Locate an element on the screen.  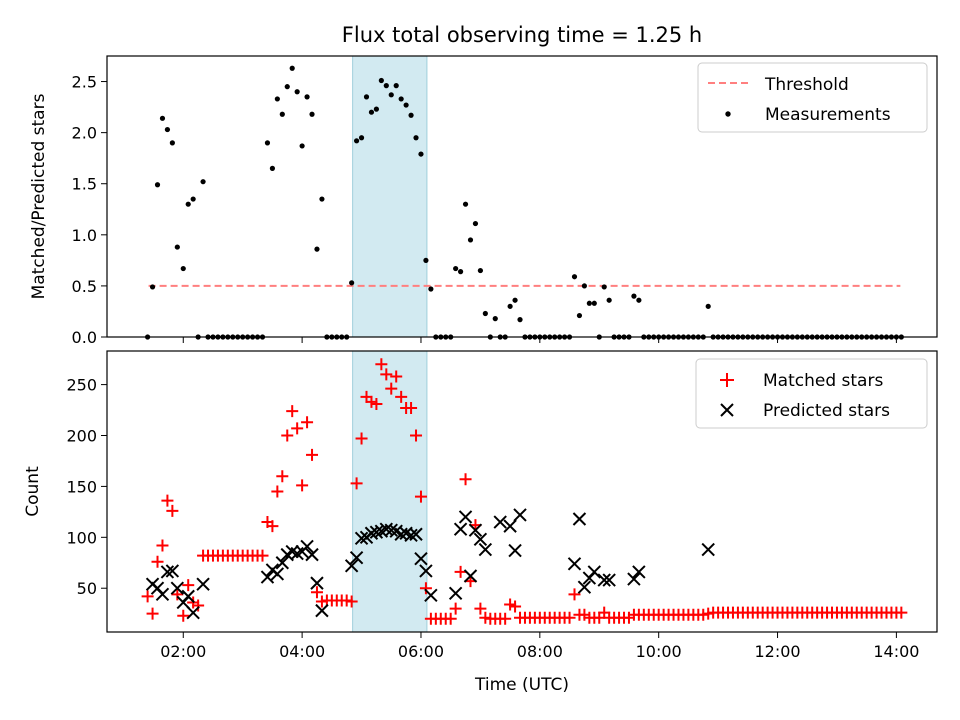
y-tick-label: 100 is located at coordinates (81, 537).